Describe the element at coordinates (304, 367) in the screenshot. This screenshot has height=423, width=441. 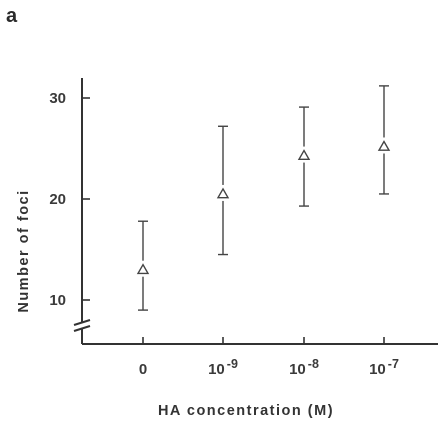
I see `x-tick-label: 10 -8` at that location.